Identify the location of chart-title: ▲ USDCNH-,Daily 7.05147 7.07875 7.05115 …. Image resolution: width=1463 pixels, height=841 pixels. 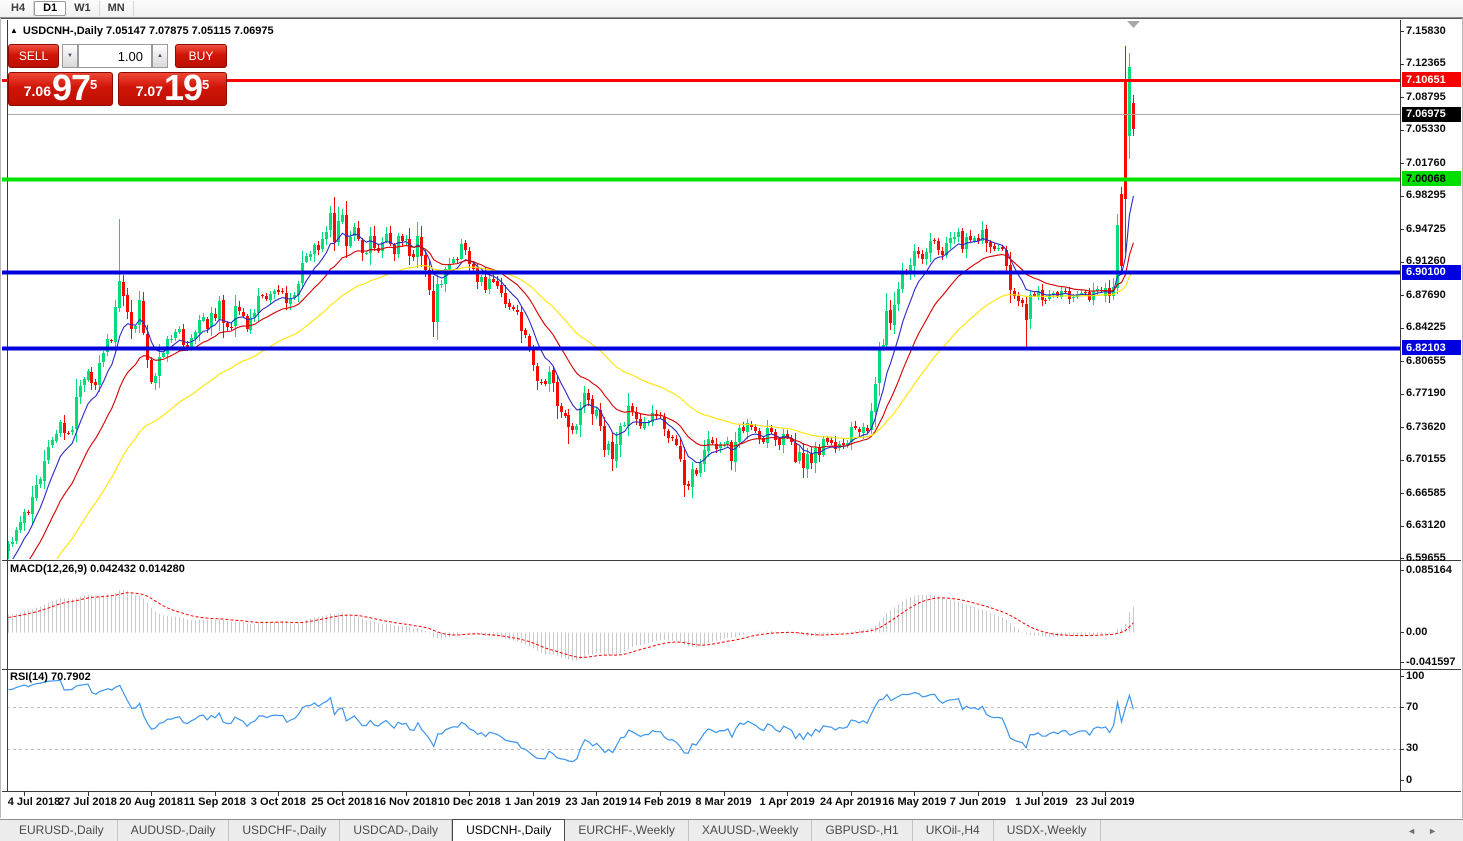
(142, 31).